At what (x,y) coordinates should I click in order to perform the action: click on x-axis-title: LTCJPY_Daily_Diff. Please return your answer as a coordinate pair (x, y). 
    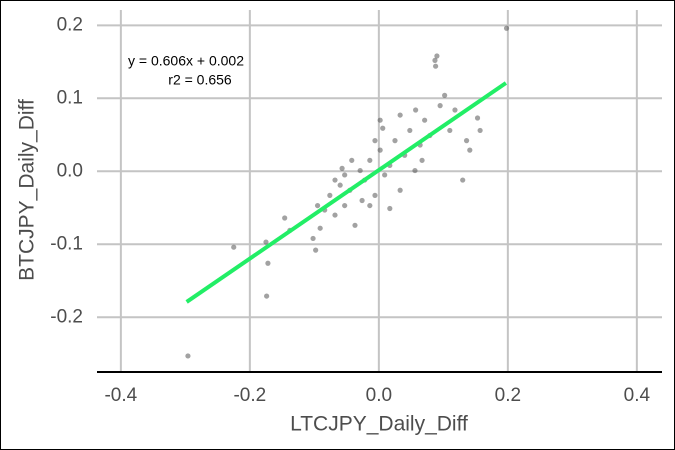
    Looking at the image, I should click on (379, 424).